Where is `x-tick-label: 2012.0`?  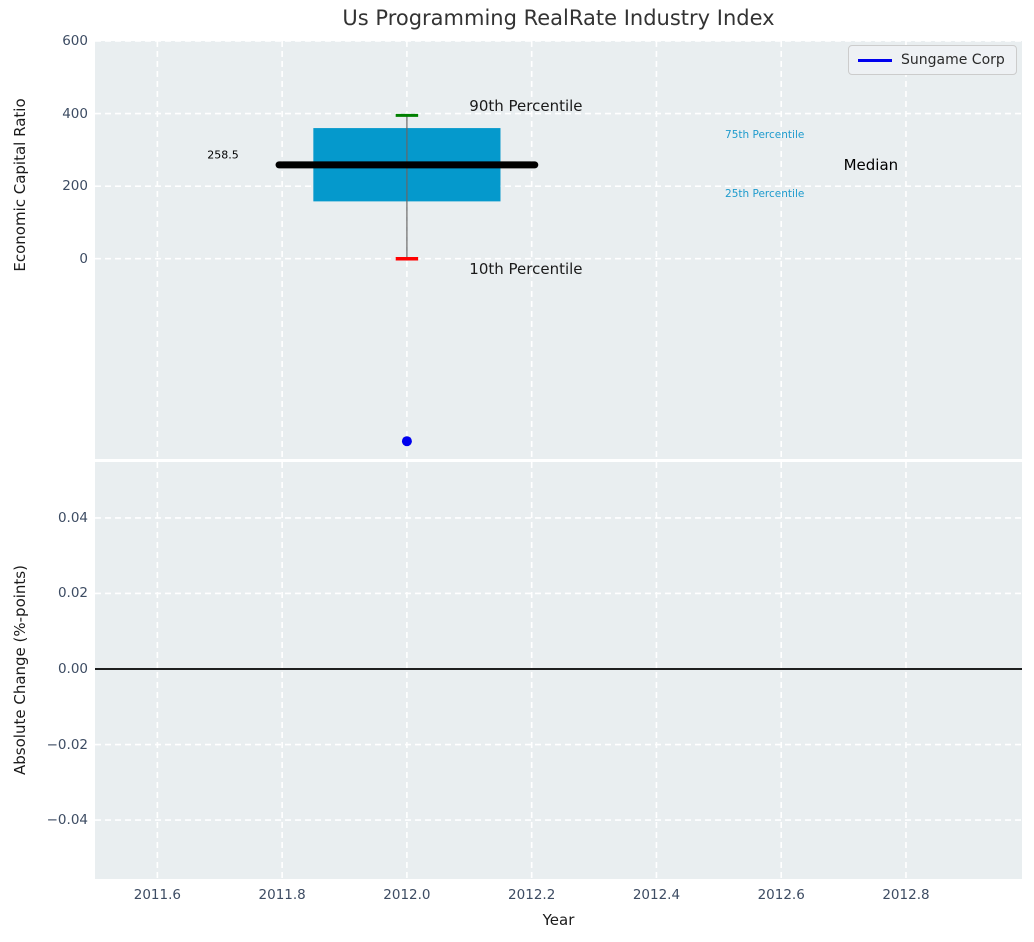 x-tick-label: 2012.0 is located at coordinates (407, 895).